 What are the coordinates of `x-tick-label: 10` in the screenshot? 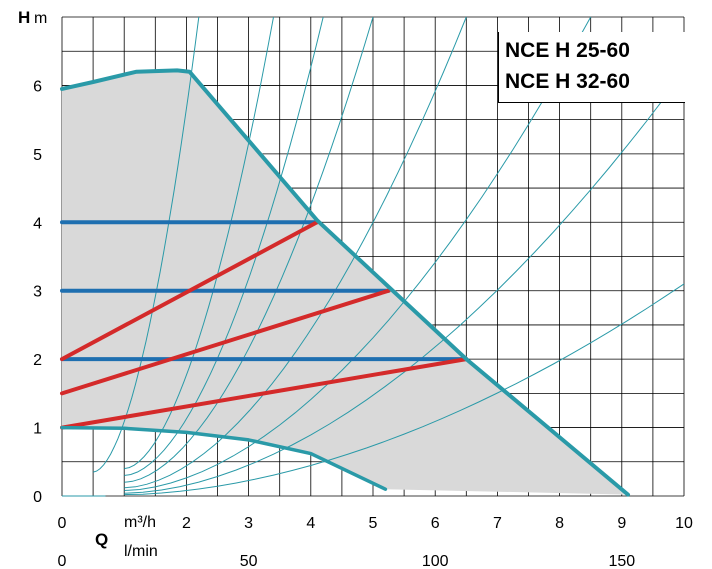 It's located at (684, 523).